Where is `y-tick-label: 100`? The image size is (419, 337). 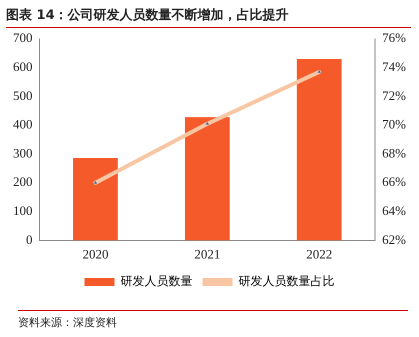 y-tick-label: 100 is located at coordinates (22, 210).